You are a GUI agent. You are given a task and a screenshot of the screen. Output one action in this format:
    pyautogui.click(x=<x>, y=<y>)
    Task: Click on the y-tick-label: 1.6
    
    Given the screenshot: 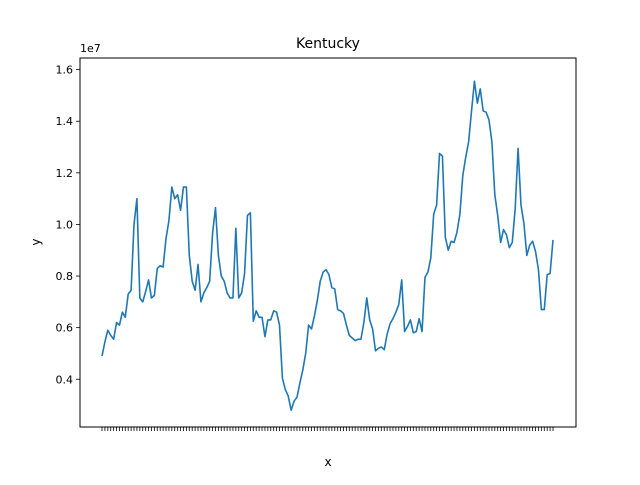 What is the action you would take?
    pyautogui.click(x=65, y=70)
    